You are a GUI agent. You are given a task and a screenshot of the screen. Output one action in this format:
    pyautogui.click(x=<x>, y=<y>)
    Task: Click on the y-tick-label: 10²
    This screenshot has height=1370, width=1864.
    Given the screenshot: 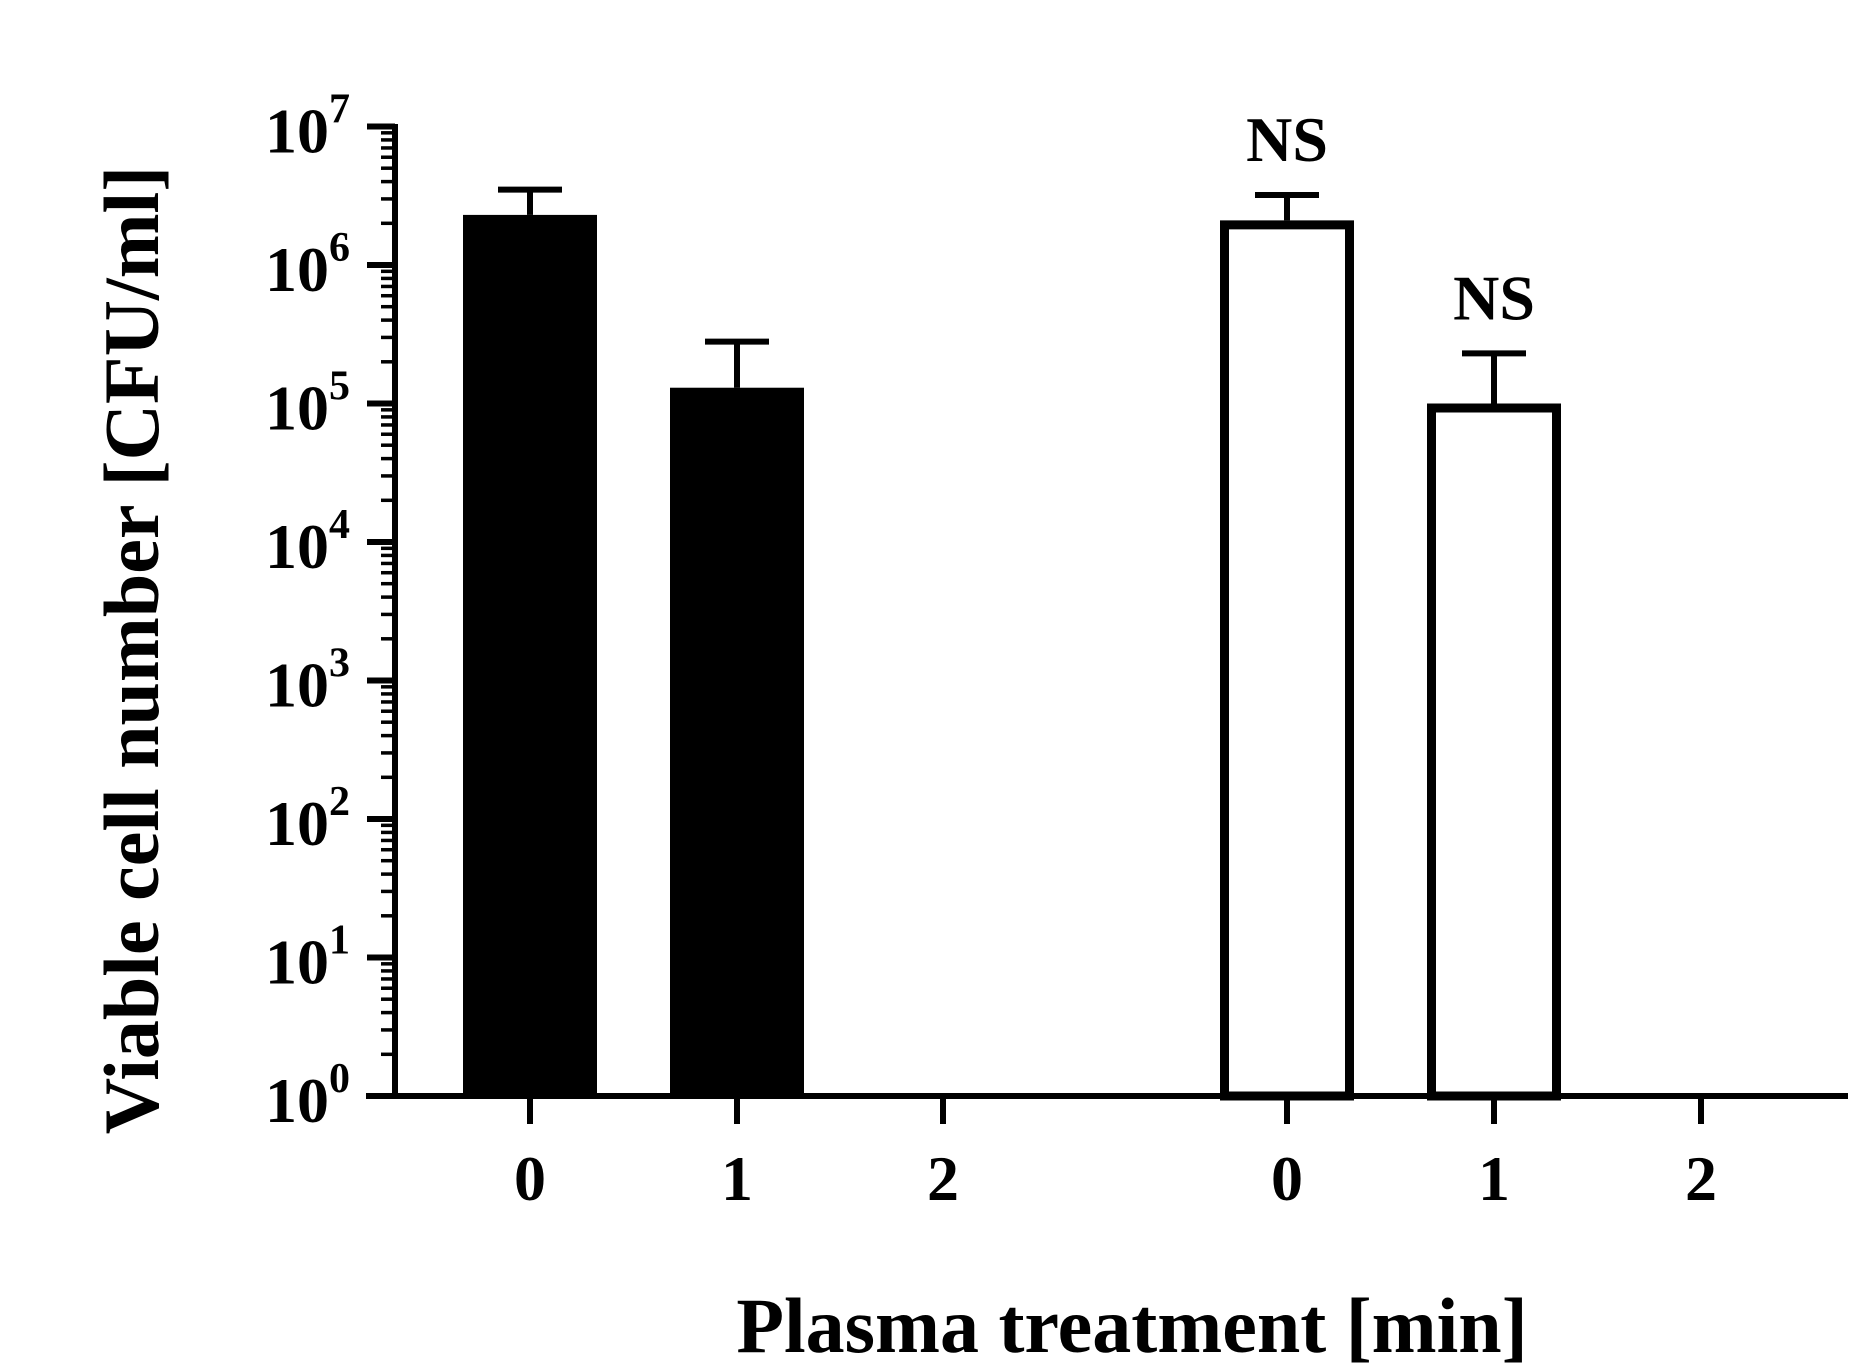 What is the action you would take?
    pyautogui.click(x=307, y=819)
    